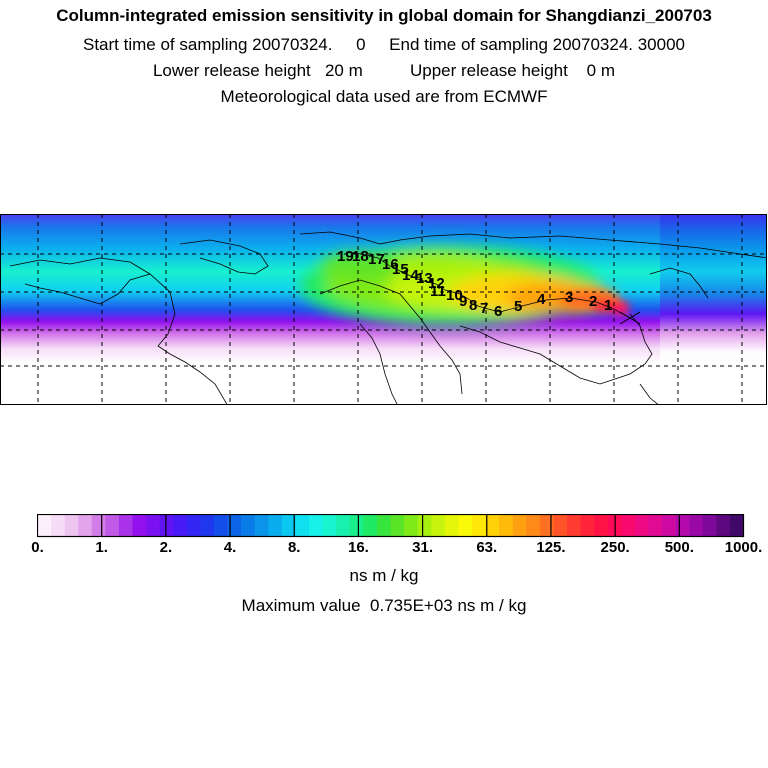 The image size is (768, 768). I want to click on colorbar-tick-label: 500., so click(679, 547).